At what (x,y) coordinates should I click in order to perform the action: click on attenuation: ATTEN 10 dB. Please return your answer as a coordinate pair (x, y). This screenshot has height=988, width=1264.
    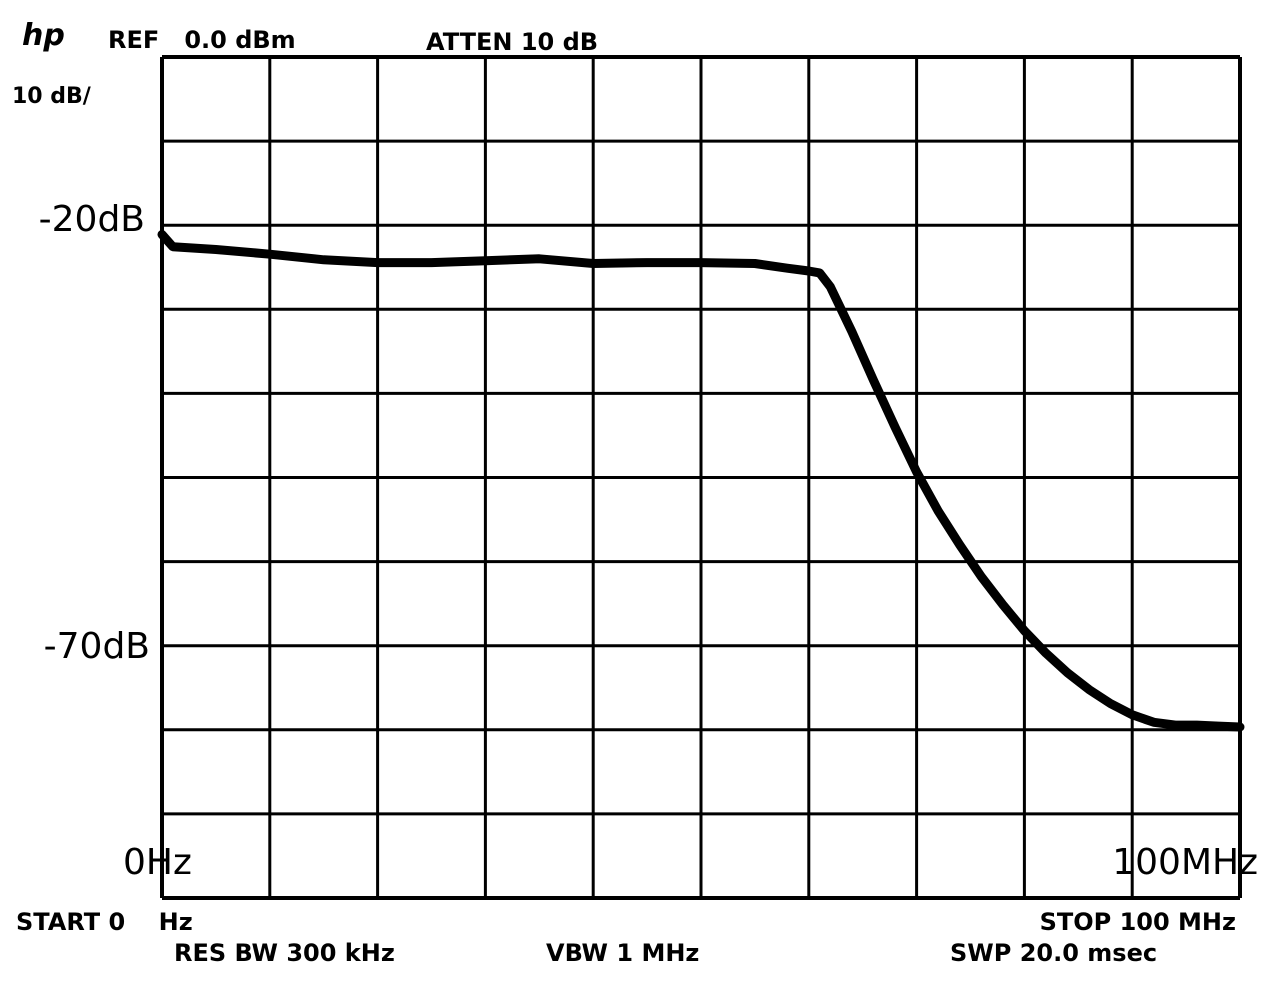
    Looking at the image, I should click on (512, 42).